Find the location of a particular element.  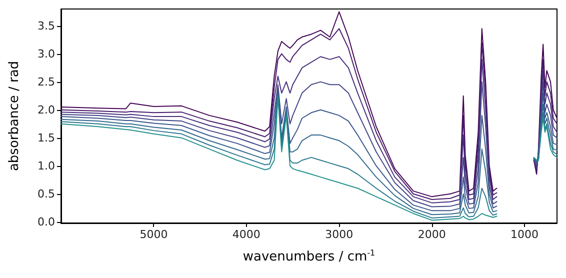

y-tick-label: 3.5 is located at coordinates (46, 25).